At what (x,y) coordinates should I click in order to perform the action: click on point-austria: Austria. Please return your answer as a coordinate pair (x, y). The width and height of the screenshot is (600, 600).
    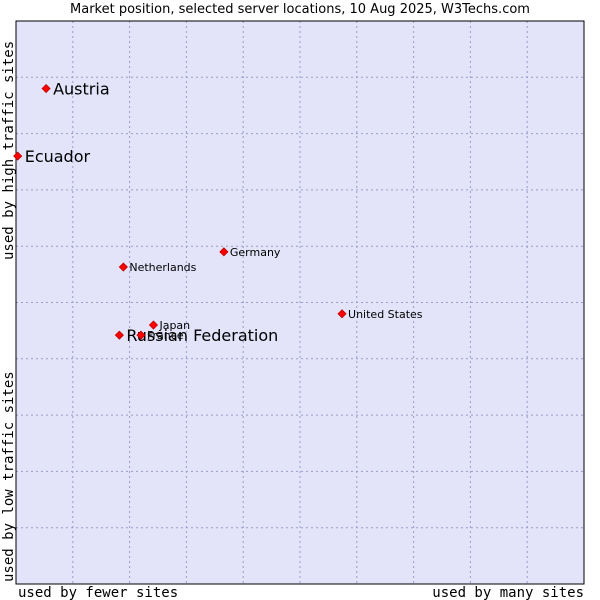
    Looking at the image, I should click on (75, 89).